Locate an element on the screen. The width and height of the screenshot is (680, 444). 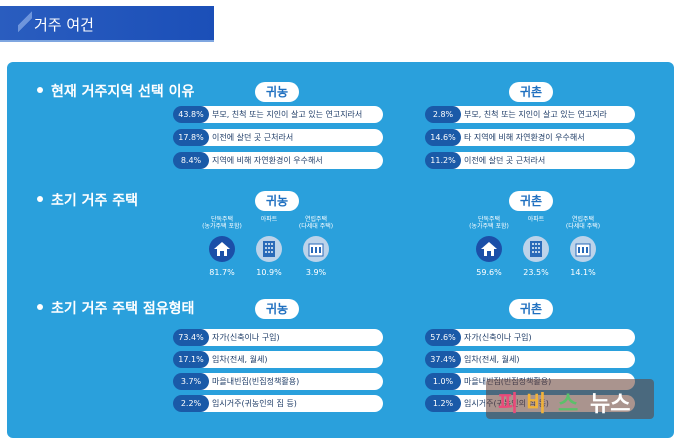
list-item: 부모, 친척 또는 지인이 살고 있는 연고지라서 43.8% is located at coordinates (278, 114).